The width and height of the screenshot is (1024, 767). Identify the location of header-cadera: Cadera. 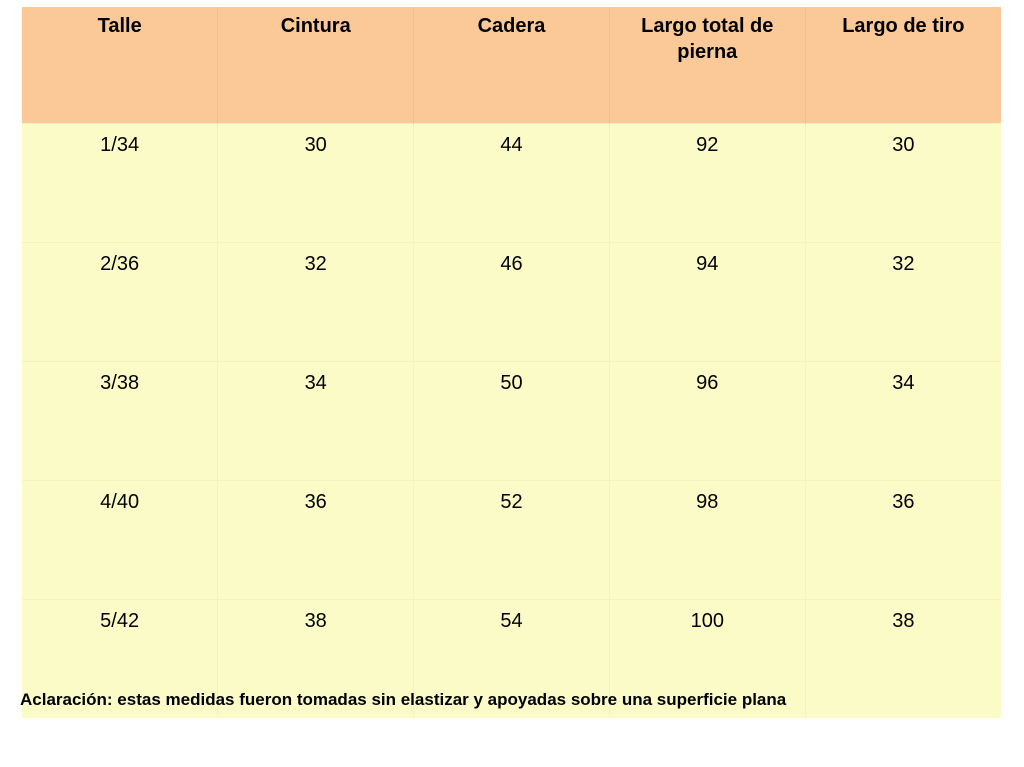
(511, 65).